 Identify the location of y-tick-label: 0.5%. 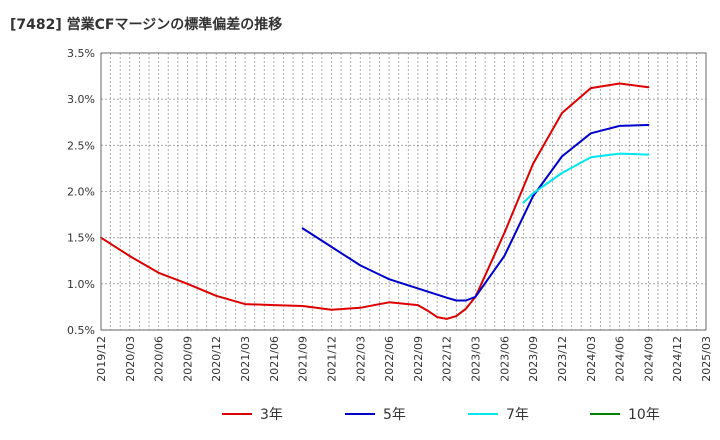
(81, 330).